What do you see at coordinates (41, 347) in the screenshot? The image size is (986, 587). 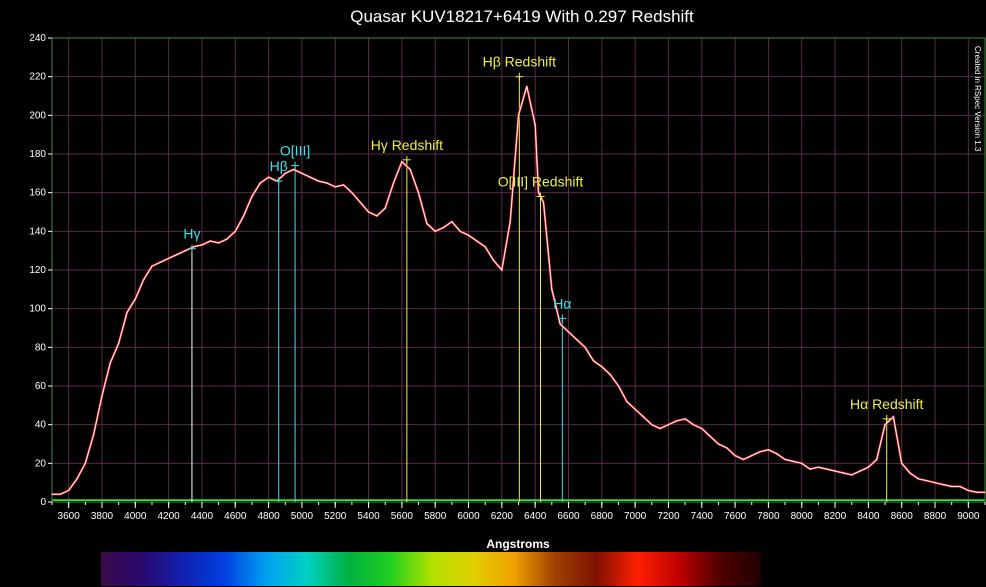 I see `y-tick-label: 80` at bounding box center [41, 347].